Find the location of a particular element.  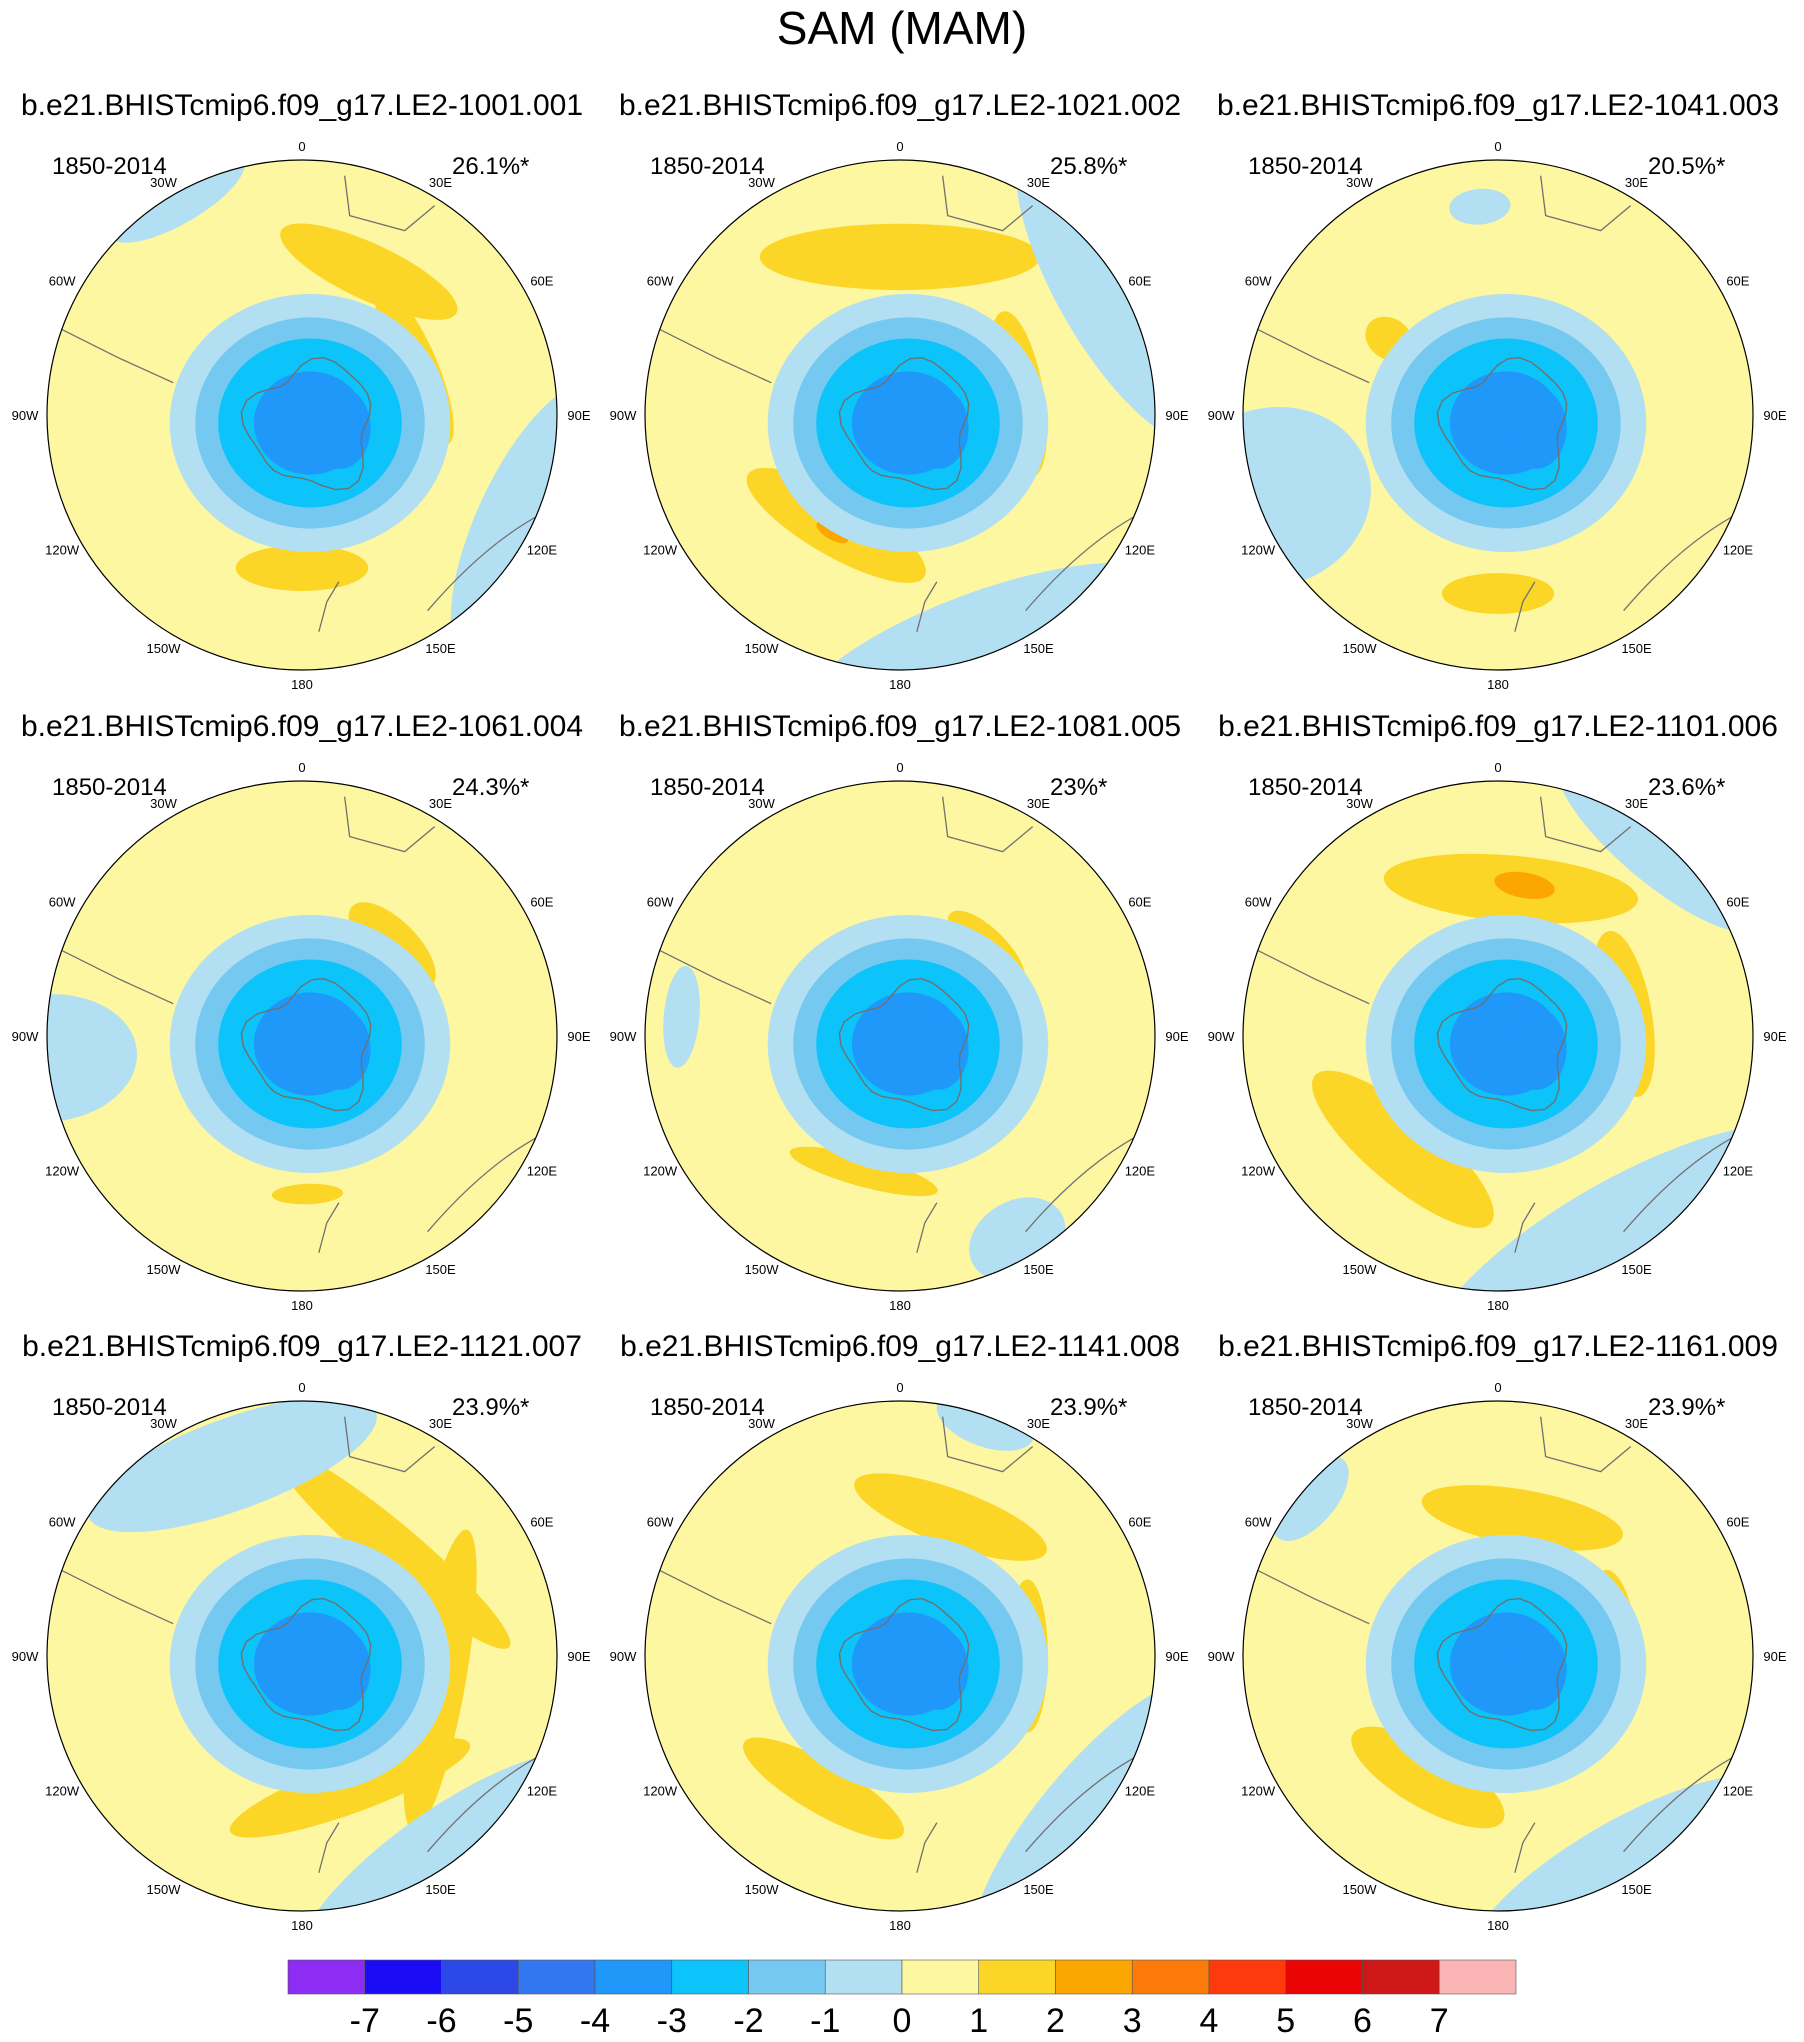

colorbar-tick-label: 7 is located at coordinates (1439, 2021).